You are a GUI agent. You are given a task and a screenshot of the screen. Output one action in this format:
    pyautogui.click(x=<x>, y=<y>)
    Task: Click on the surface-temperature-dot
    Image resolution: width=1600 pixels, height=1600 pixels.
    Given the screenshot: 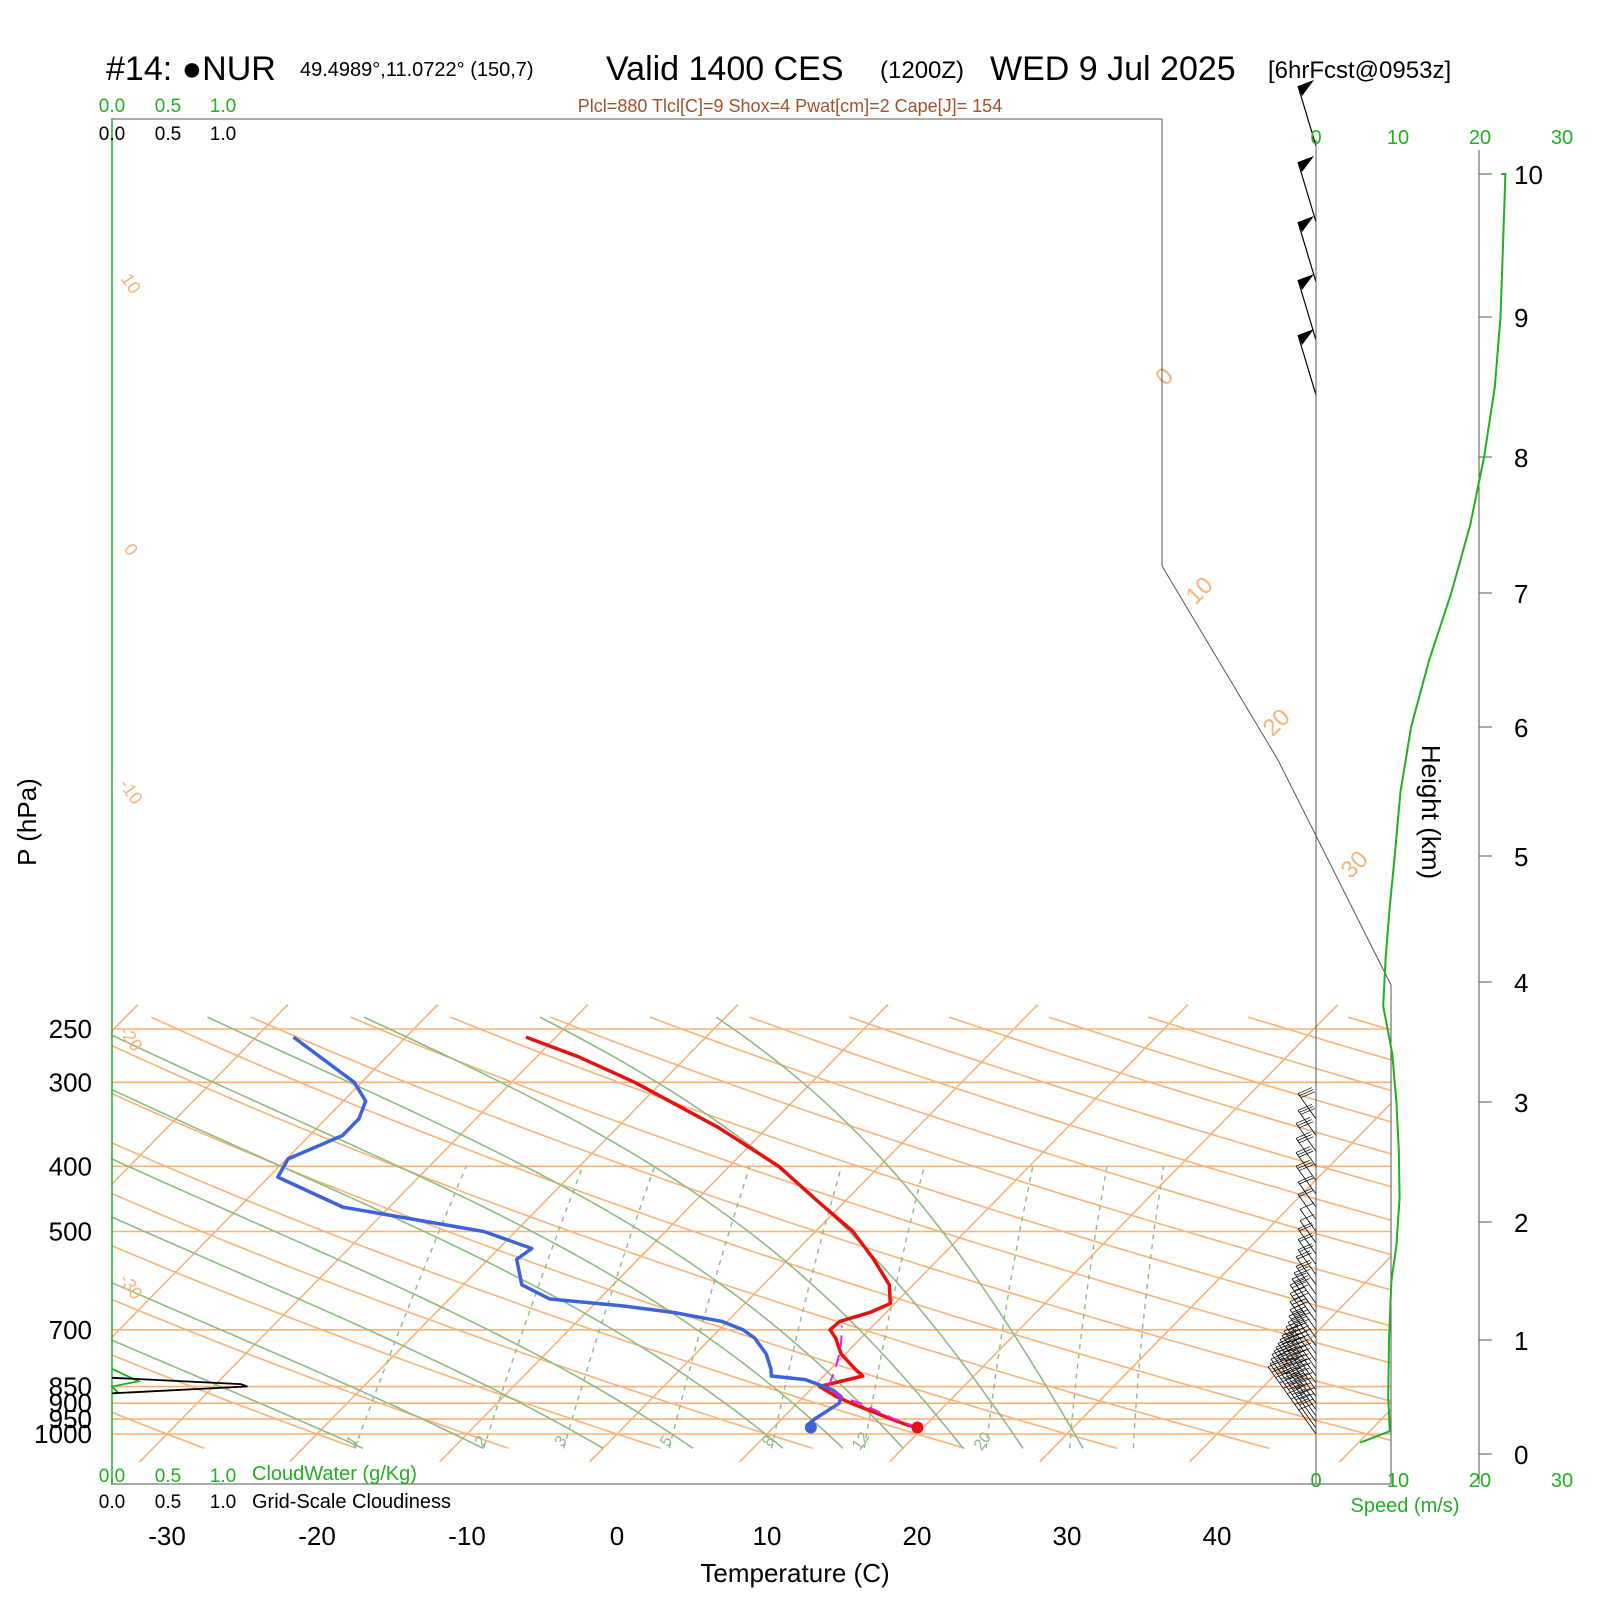 What is the action you would take?
    pyautogui.click(x=917, y=1427)
    